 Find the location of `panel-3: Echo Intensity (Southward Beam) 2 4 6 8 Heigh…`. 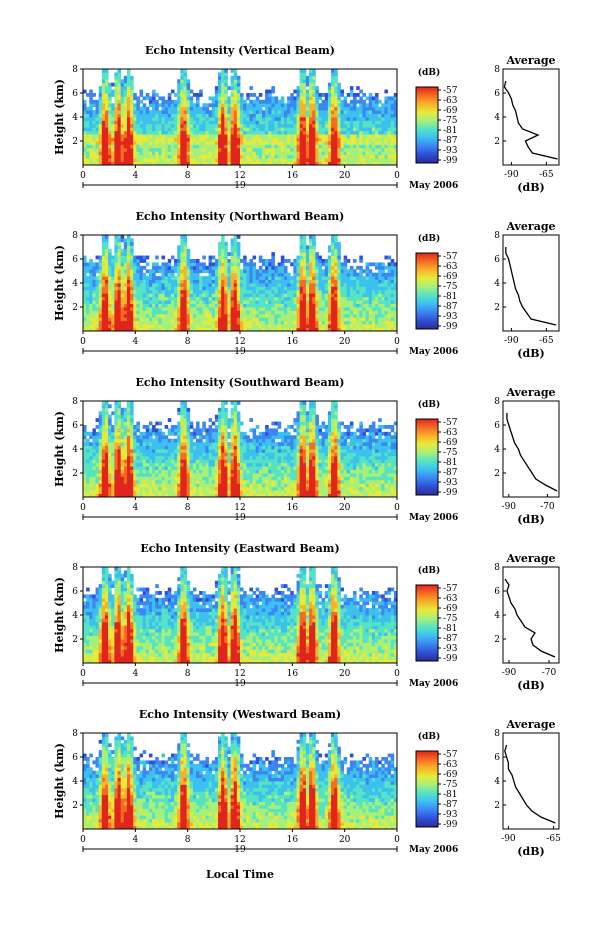

panel-3: Echo Intensity (Southward Beam) 2 4 6 8 Heigh… is located at coordinates (306, 451).